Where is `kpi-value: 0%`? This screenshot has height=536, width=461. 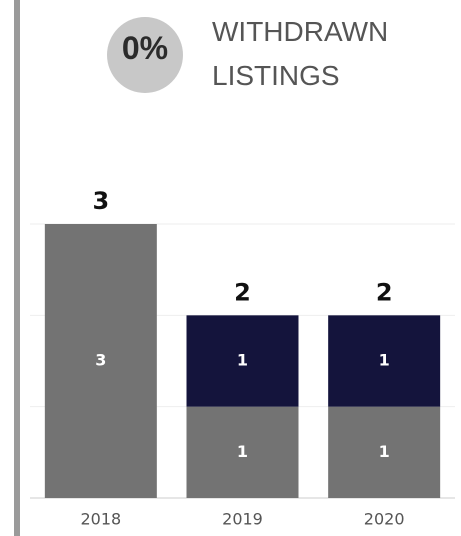
kpi-value: 0% is located at coordinates (145, 48).